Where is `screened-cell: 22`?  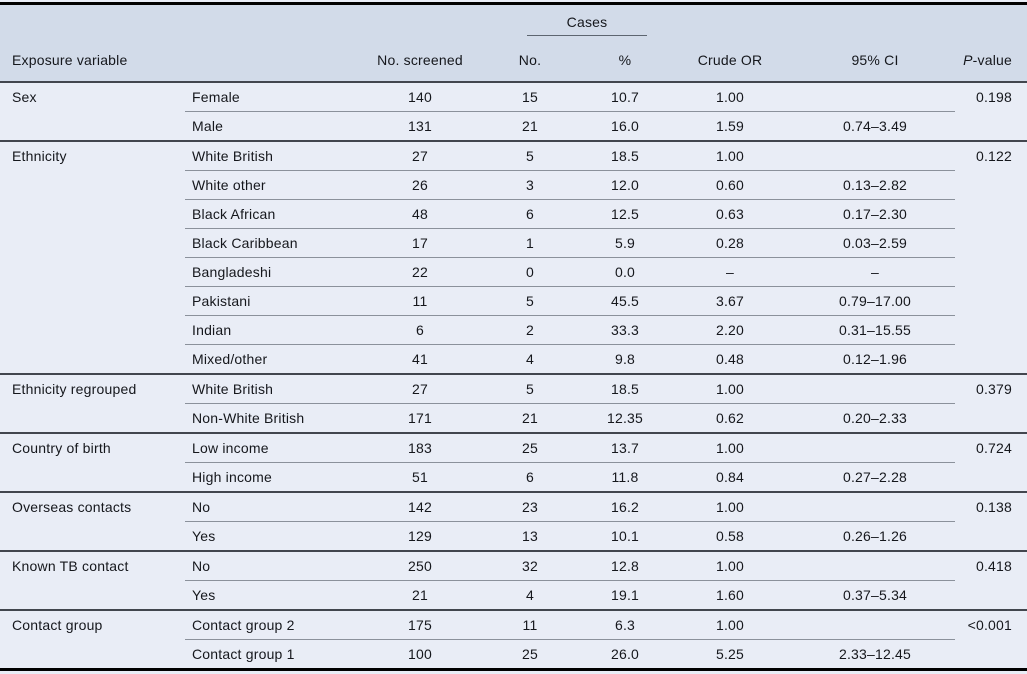 screened-cell: 22 is located at coordinates (420, 272).